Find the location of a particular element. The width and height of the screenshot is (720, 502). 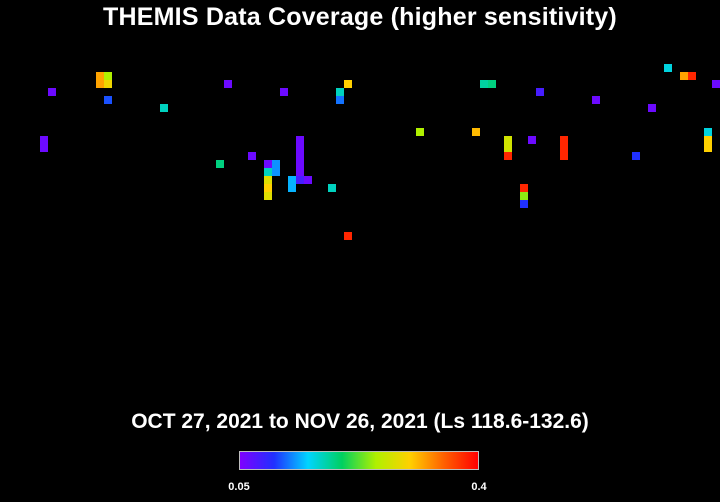

colorbar is located at coordinates (359, 460).